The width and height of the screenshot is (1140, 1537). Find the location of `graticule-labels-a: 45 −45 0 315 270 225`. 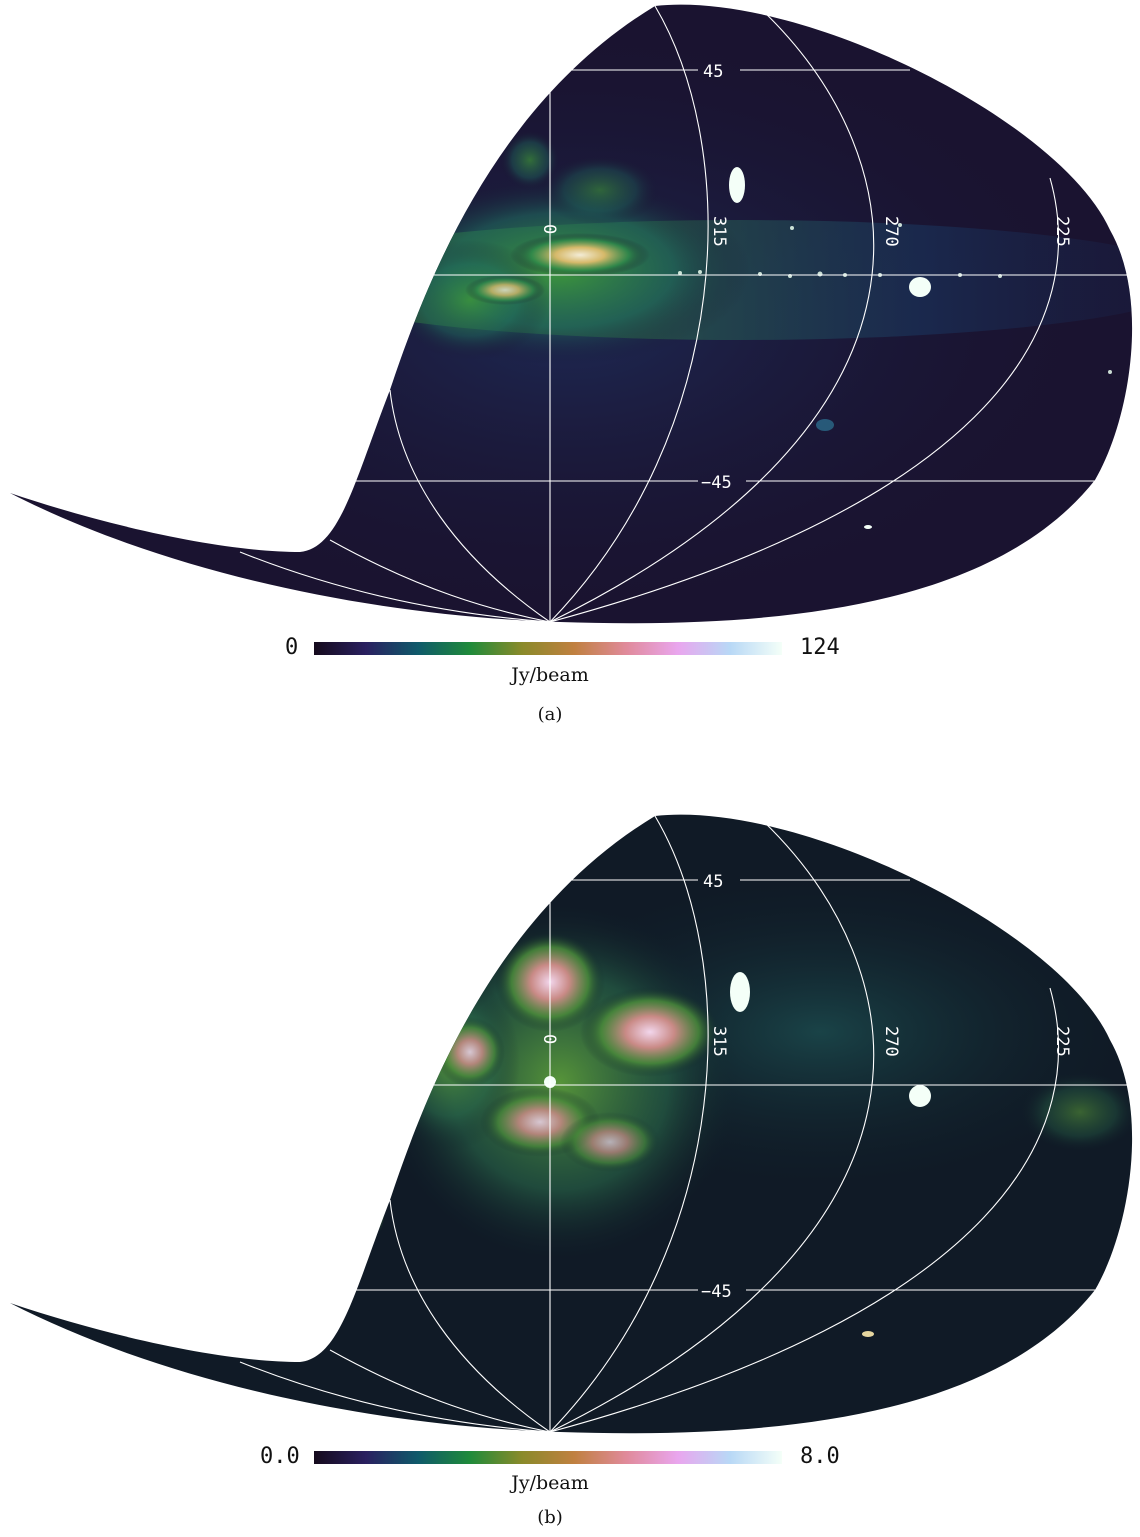

graticule-labels-a: 45 −45 0 315 270 225 is located at coordinates (805, 277).